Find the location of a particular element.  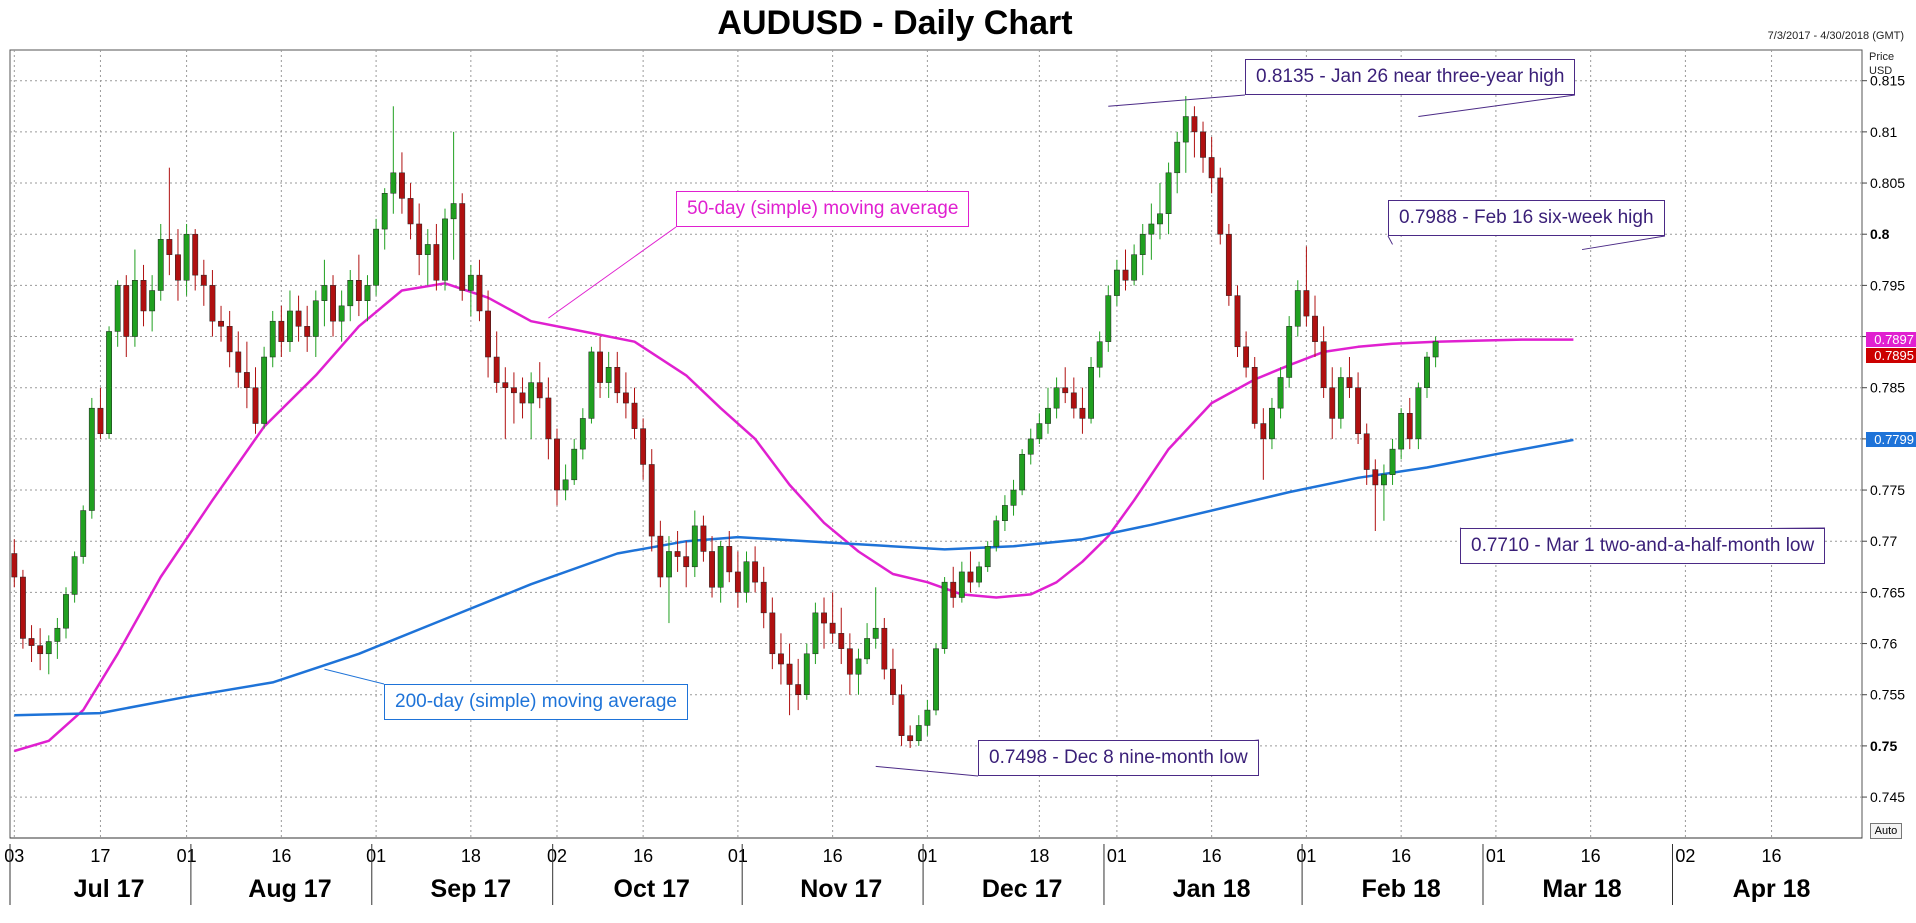

date-range-label: 7/3/2017 - 4/30/2018 (GMT) is located at coordinates (1835, 36).